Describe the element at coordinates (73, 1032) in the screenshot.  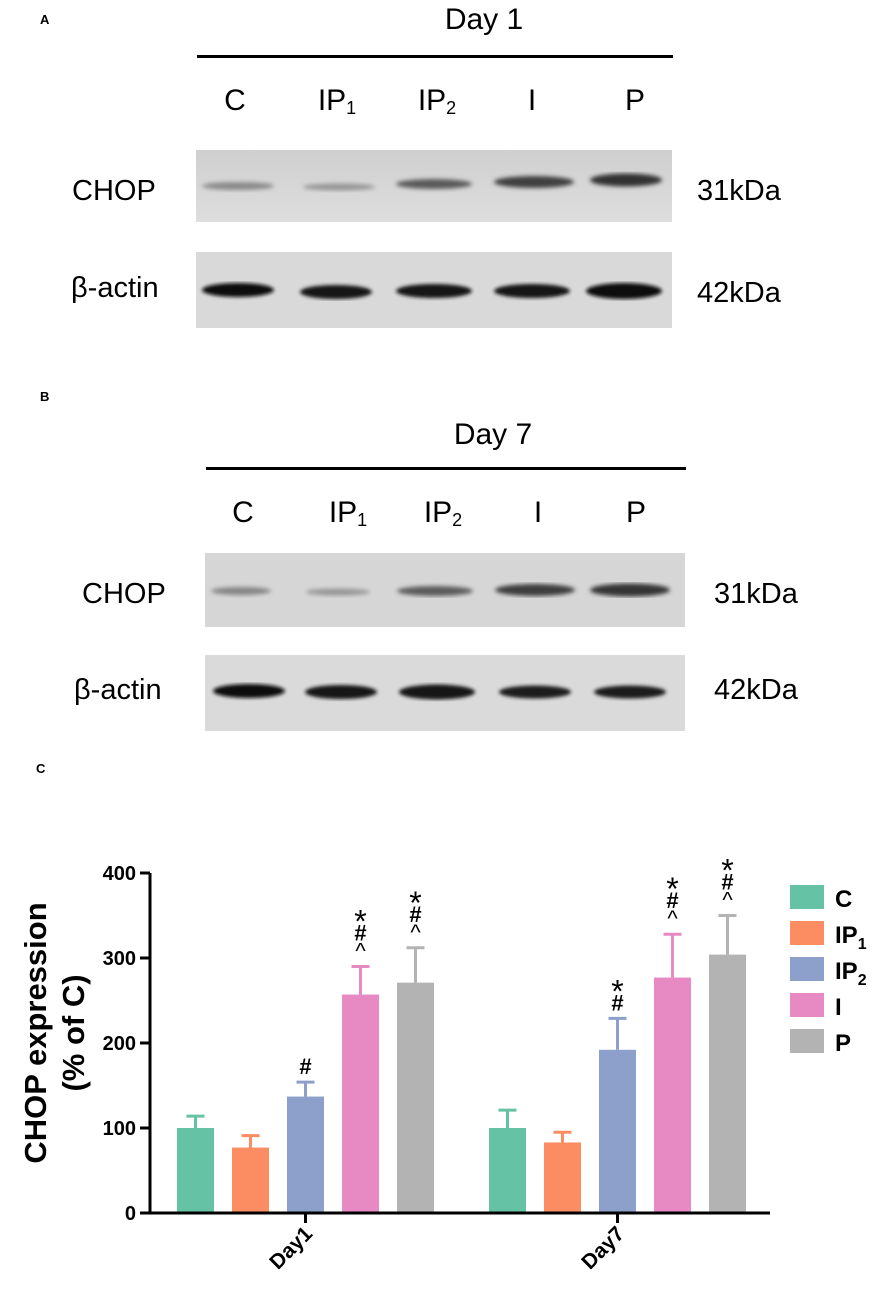
I see `y-axis-label-units: (% of C)` at that location.